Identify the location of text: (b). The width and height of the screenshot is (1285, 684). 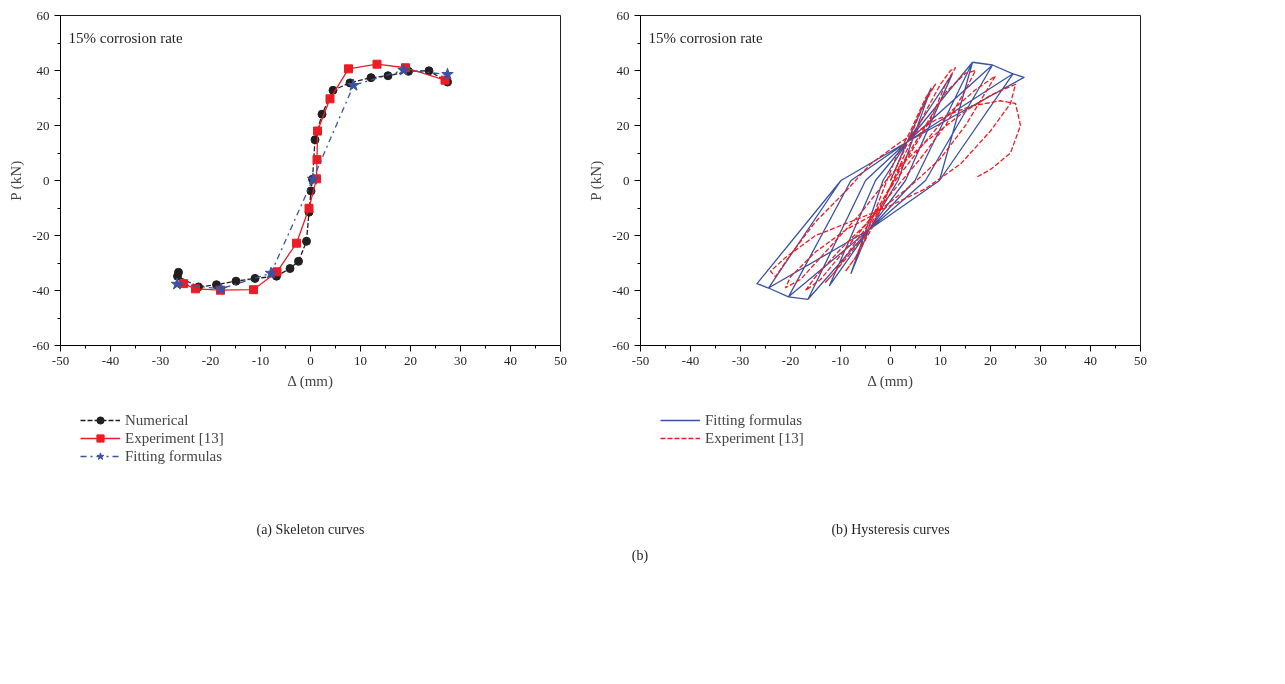
(640, 556).